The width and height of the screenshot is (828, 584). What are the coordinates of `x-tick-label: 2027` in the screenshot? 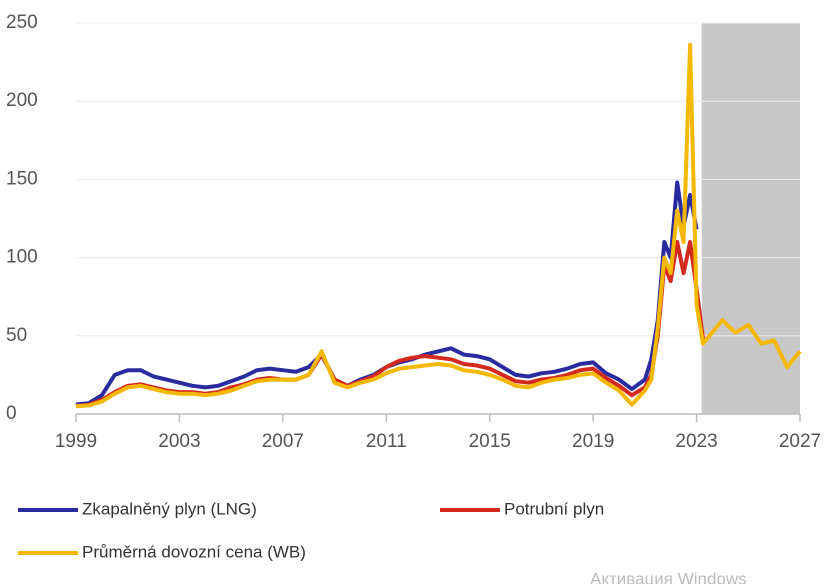 It's located at (800, 441).